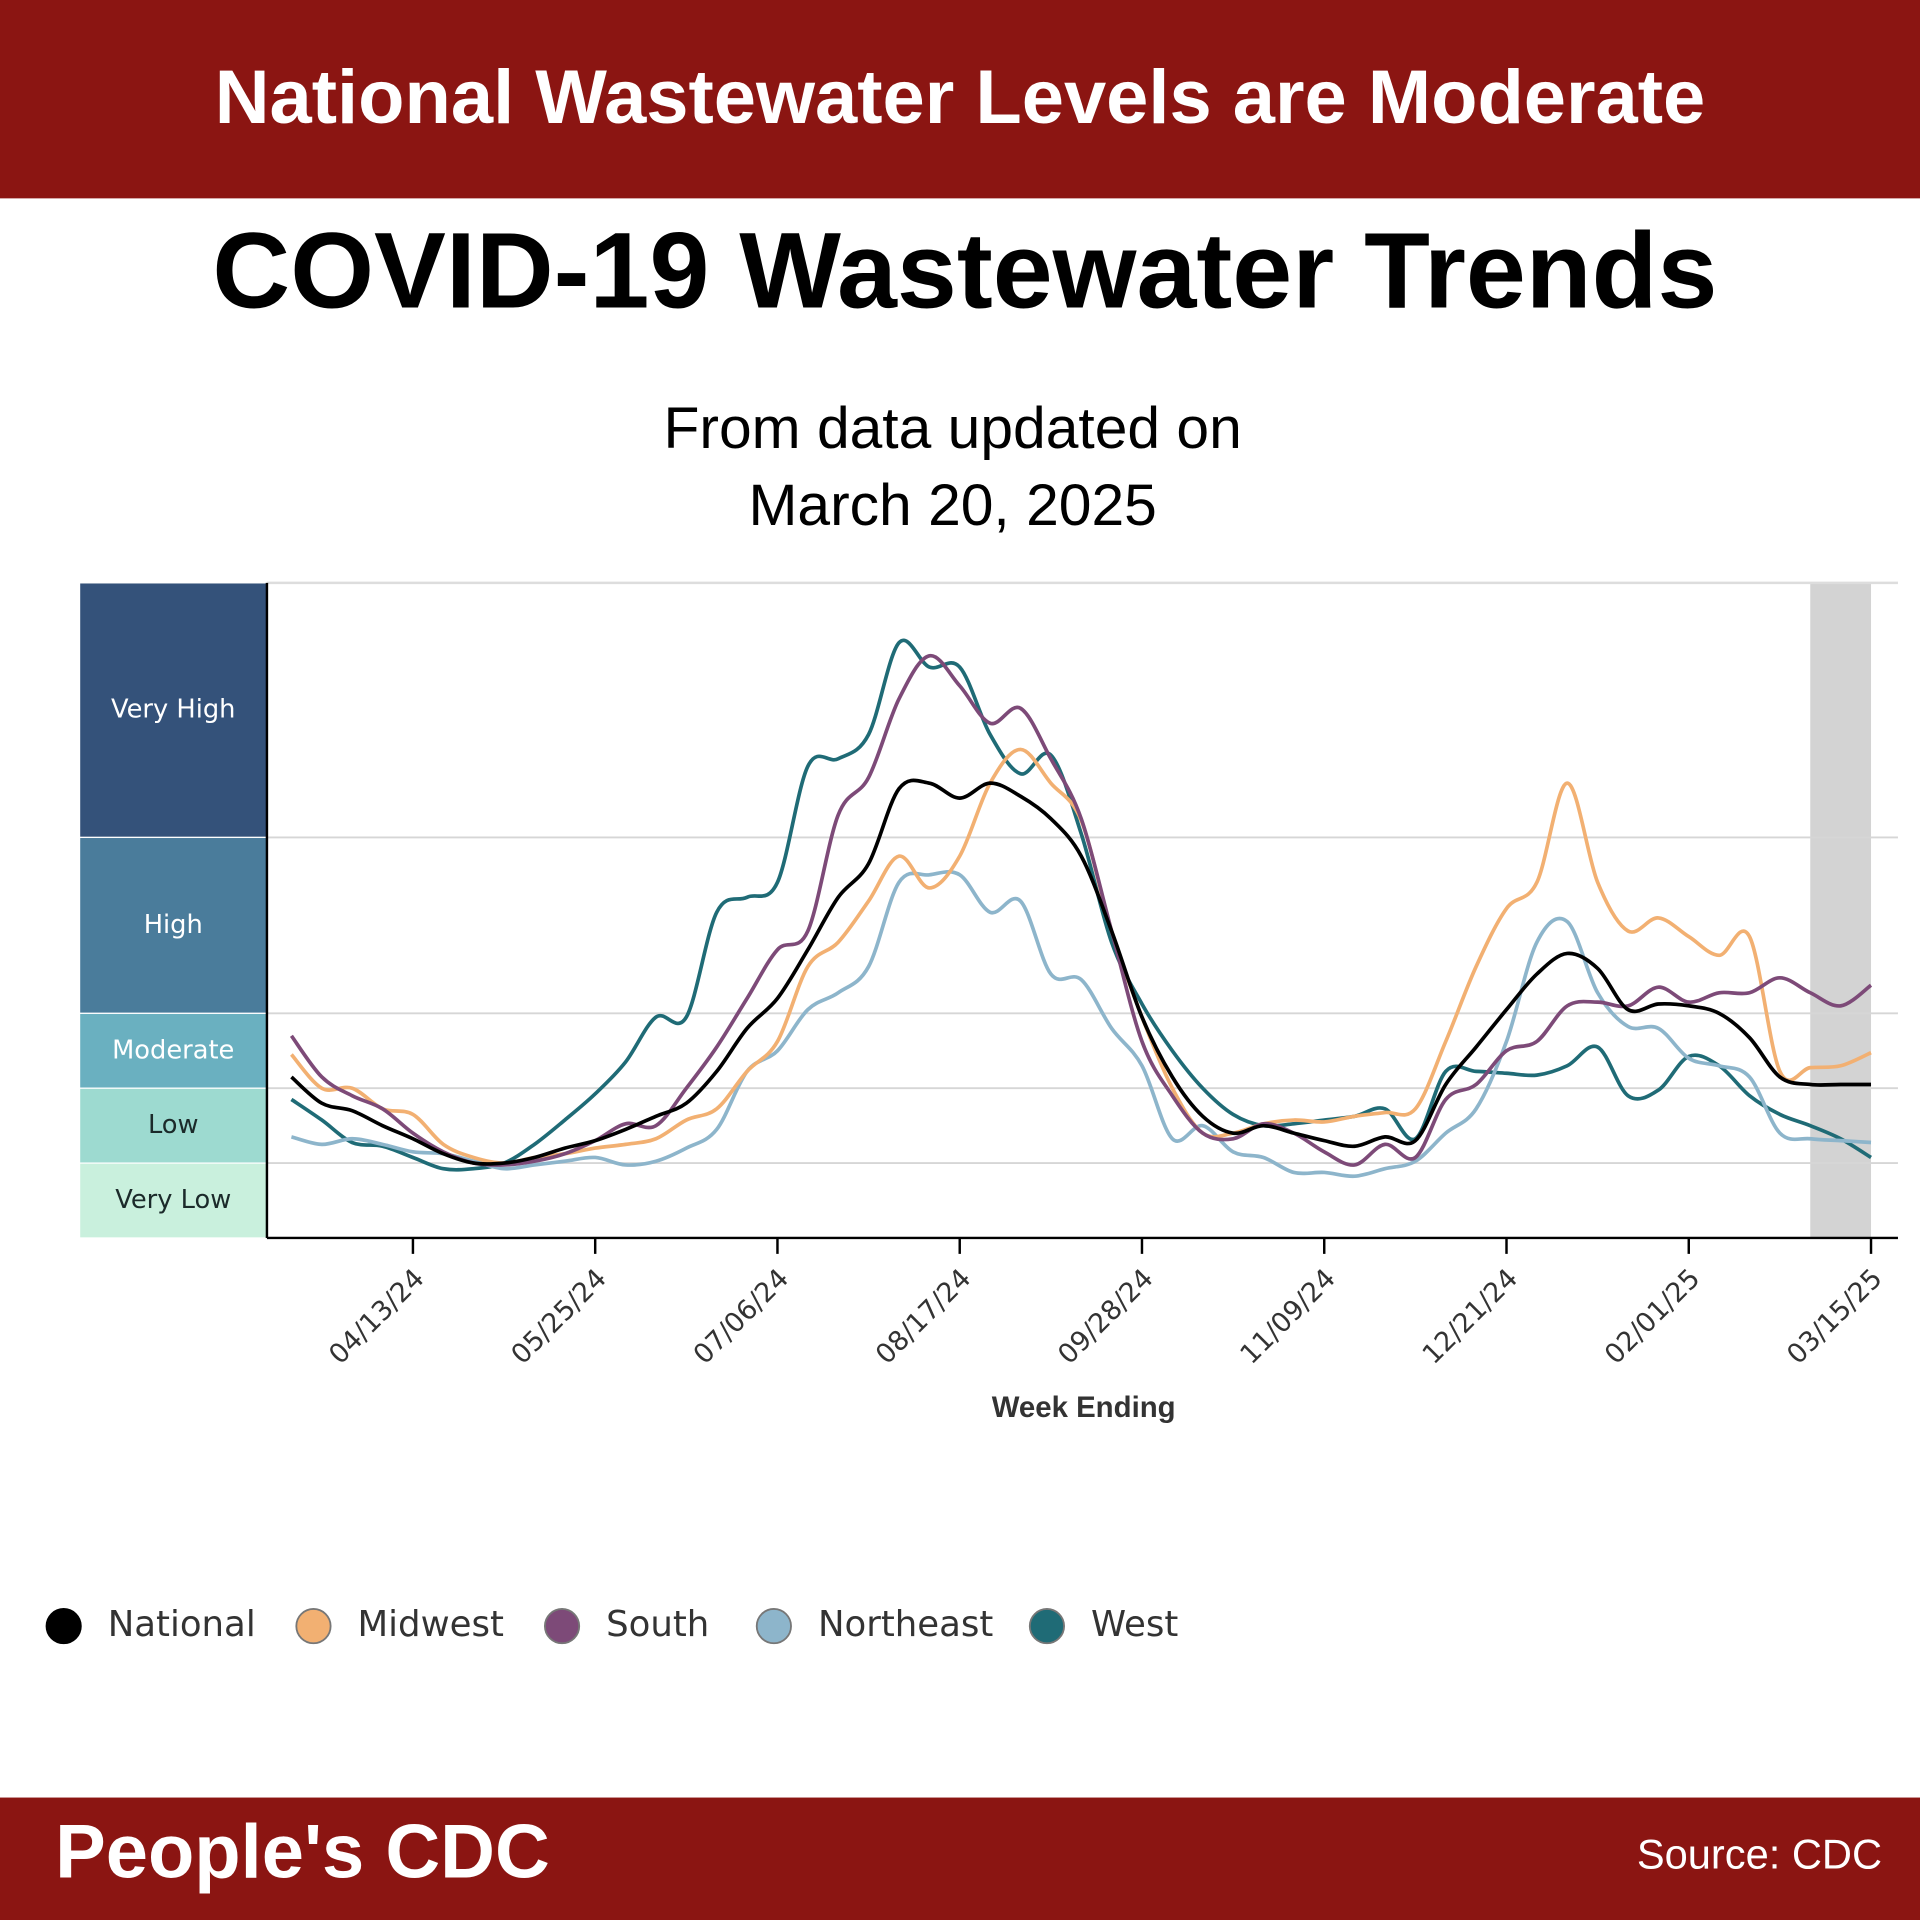 The width and height of the screenshot is (1920, 1920). Describe the element at coordinates (953, 428) in the screenshot. I see `chart-subtitle: From data updated on` at that location.